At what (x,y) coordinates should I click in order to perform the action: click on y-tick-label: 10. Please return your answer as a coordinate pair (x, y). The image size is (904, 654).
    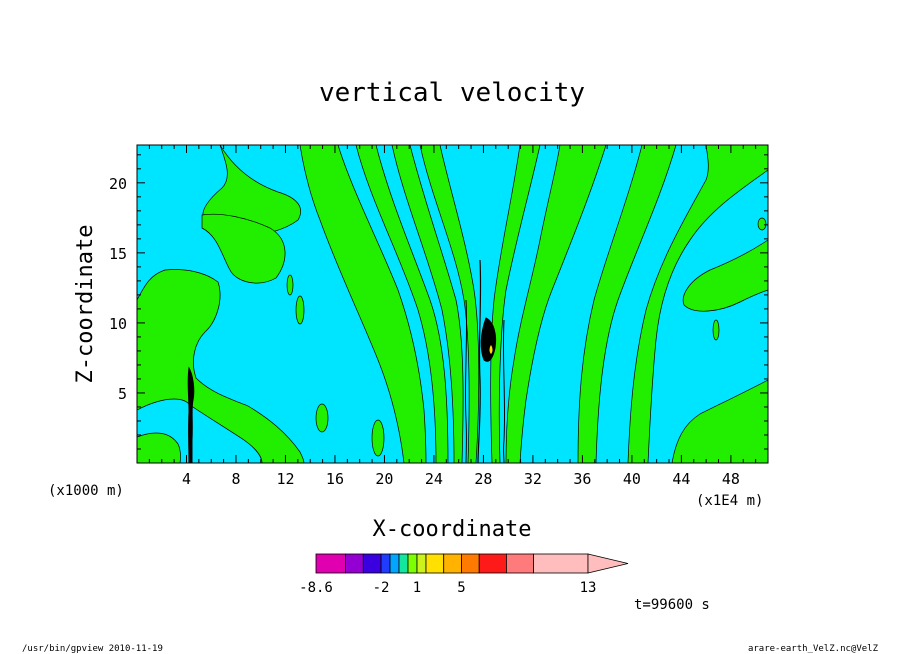
    Looking at the image, I should click on (118, 324).